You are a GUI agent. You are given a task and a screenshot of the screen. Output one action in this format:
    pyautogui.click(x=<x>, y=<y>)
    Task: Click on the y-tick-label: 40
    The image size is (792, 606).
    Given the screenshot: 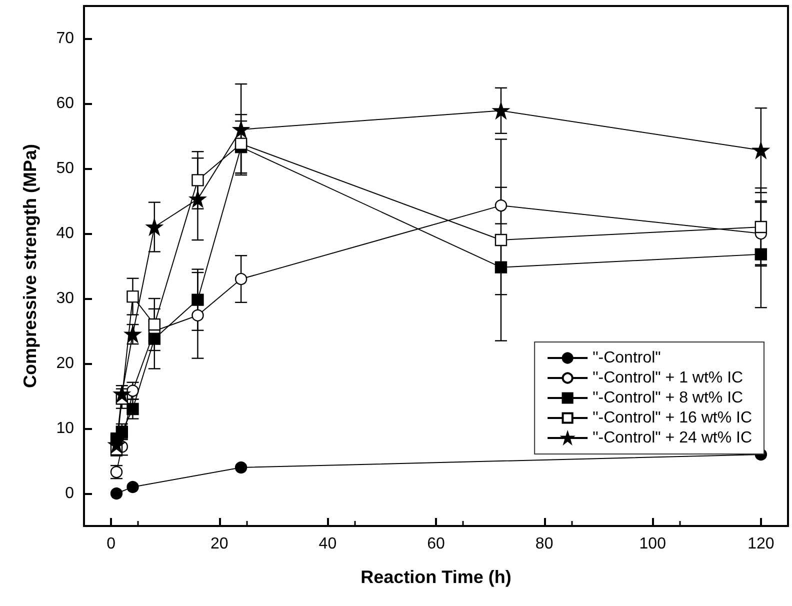 What is the action you would take?
    pyautogui.click(x=65, y=233)
    